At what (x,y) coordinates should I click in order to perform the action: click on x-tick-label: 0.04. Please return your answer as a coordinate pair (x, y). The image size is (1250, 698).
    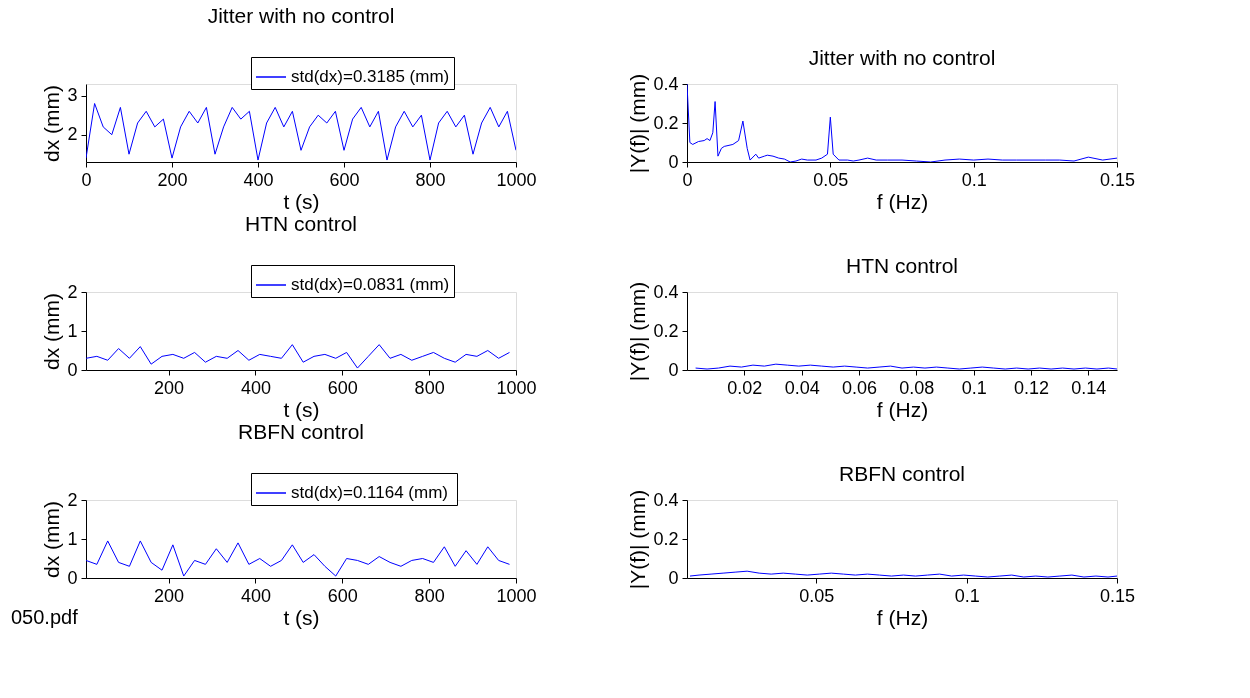
    Looking at the image, I should click on (802, 387).